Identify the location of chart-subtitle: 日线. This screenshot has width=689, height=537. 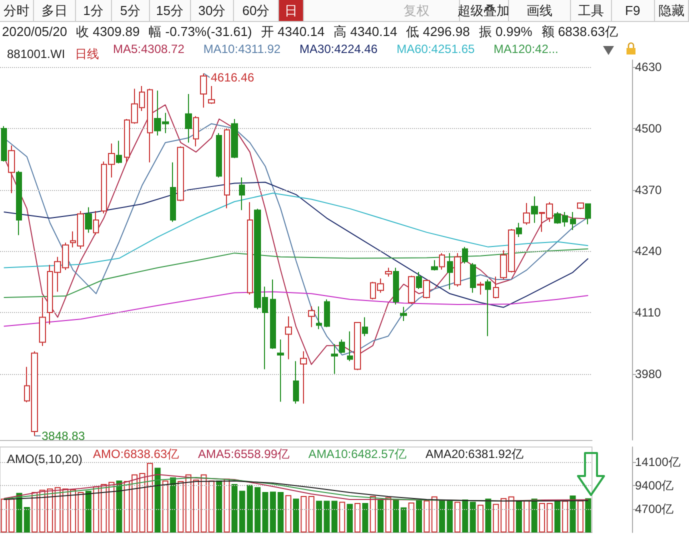
(87, 54).